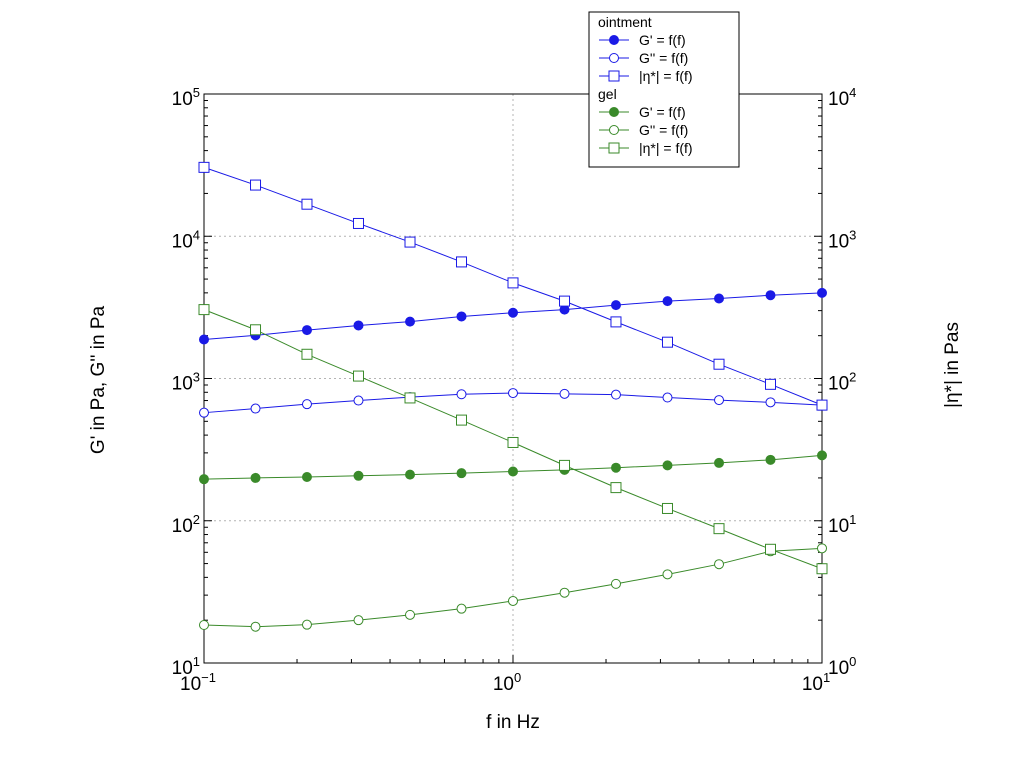  I want to click on y-left-tick-label-exponent: 1, so click(196, 661).